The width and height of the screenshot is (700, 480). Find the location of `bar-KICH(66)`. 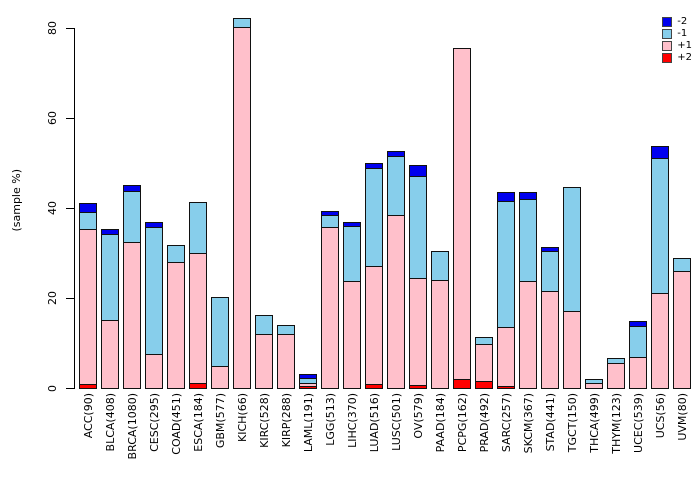

bar-KICH(66) is located at coordinates (242, 203).